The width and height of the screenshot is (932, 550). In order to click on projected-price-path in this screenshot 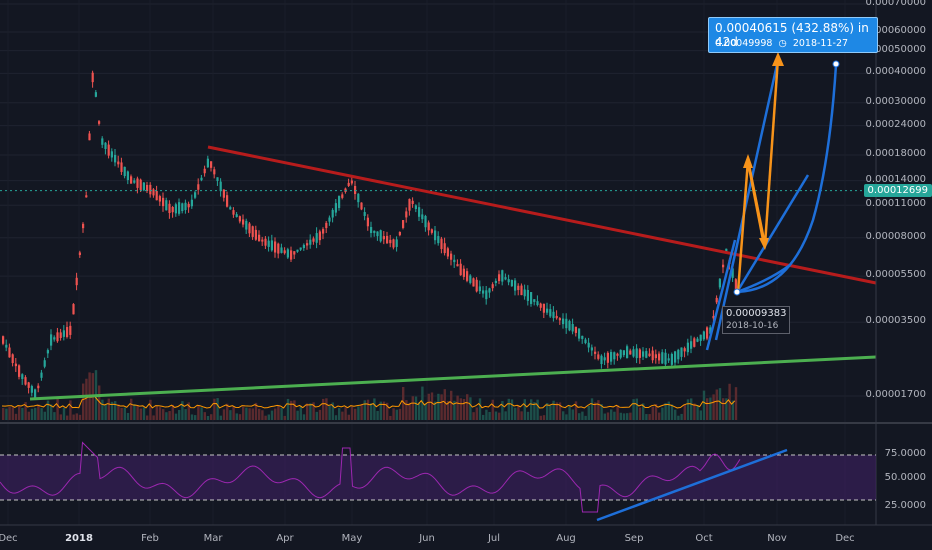, I will do `click(758, 175)`.